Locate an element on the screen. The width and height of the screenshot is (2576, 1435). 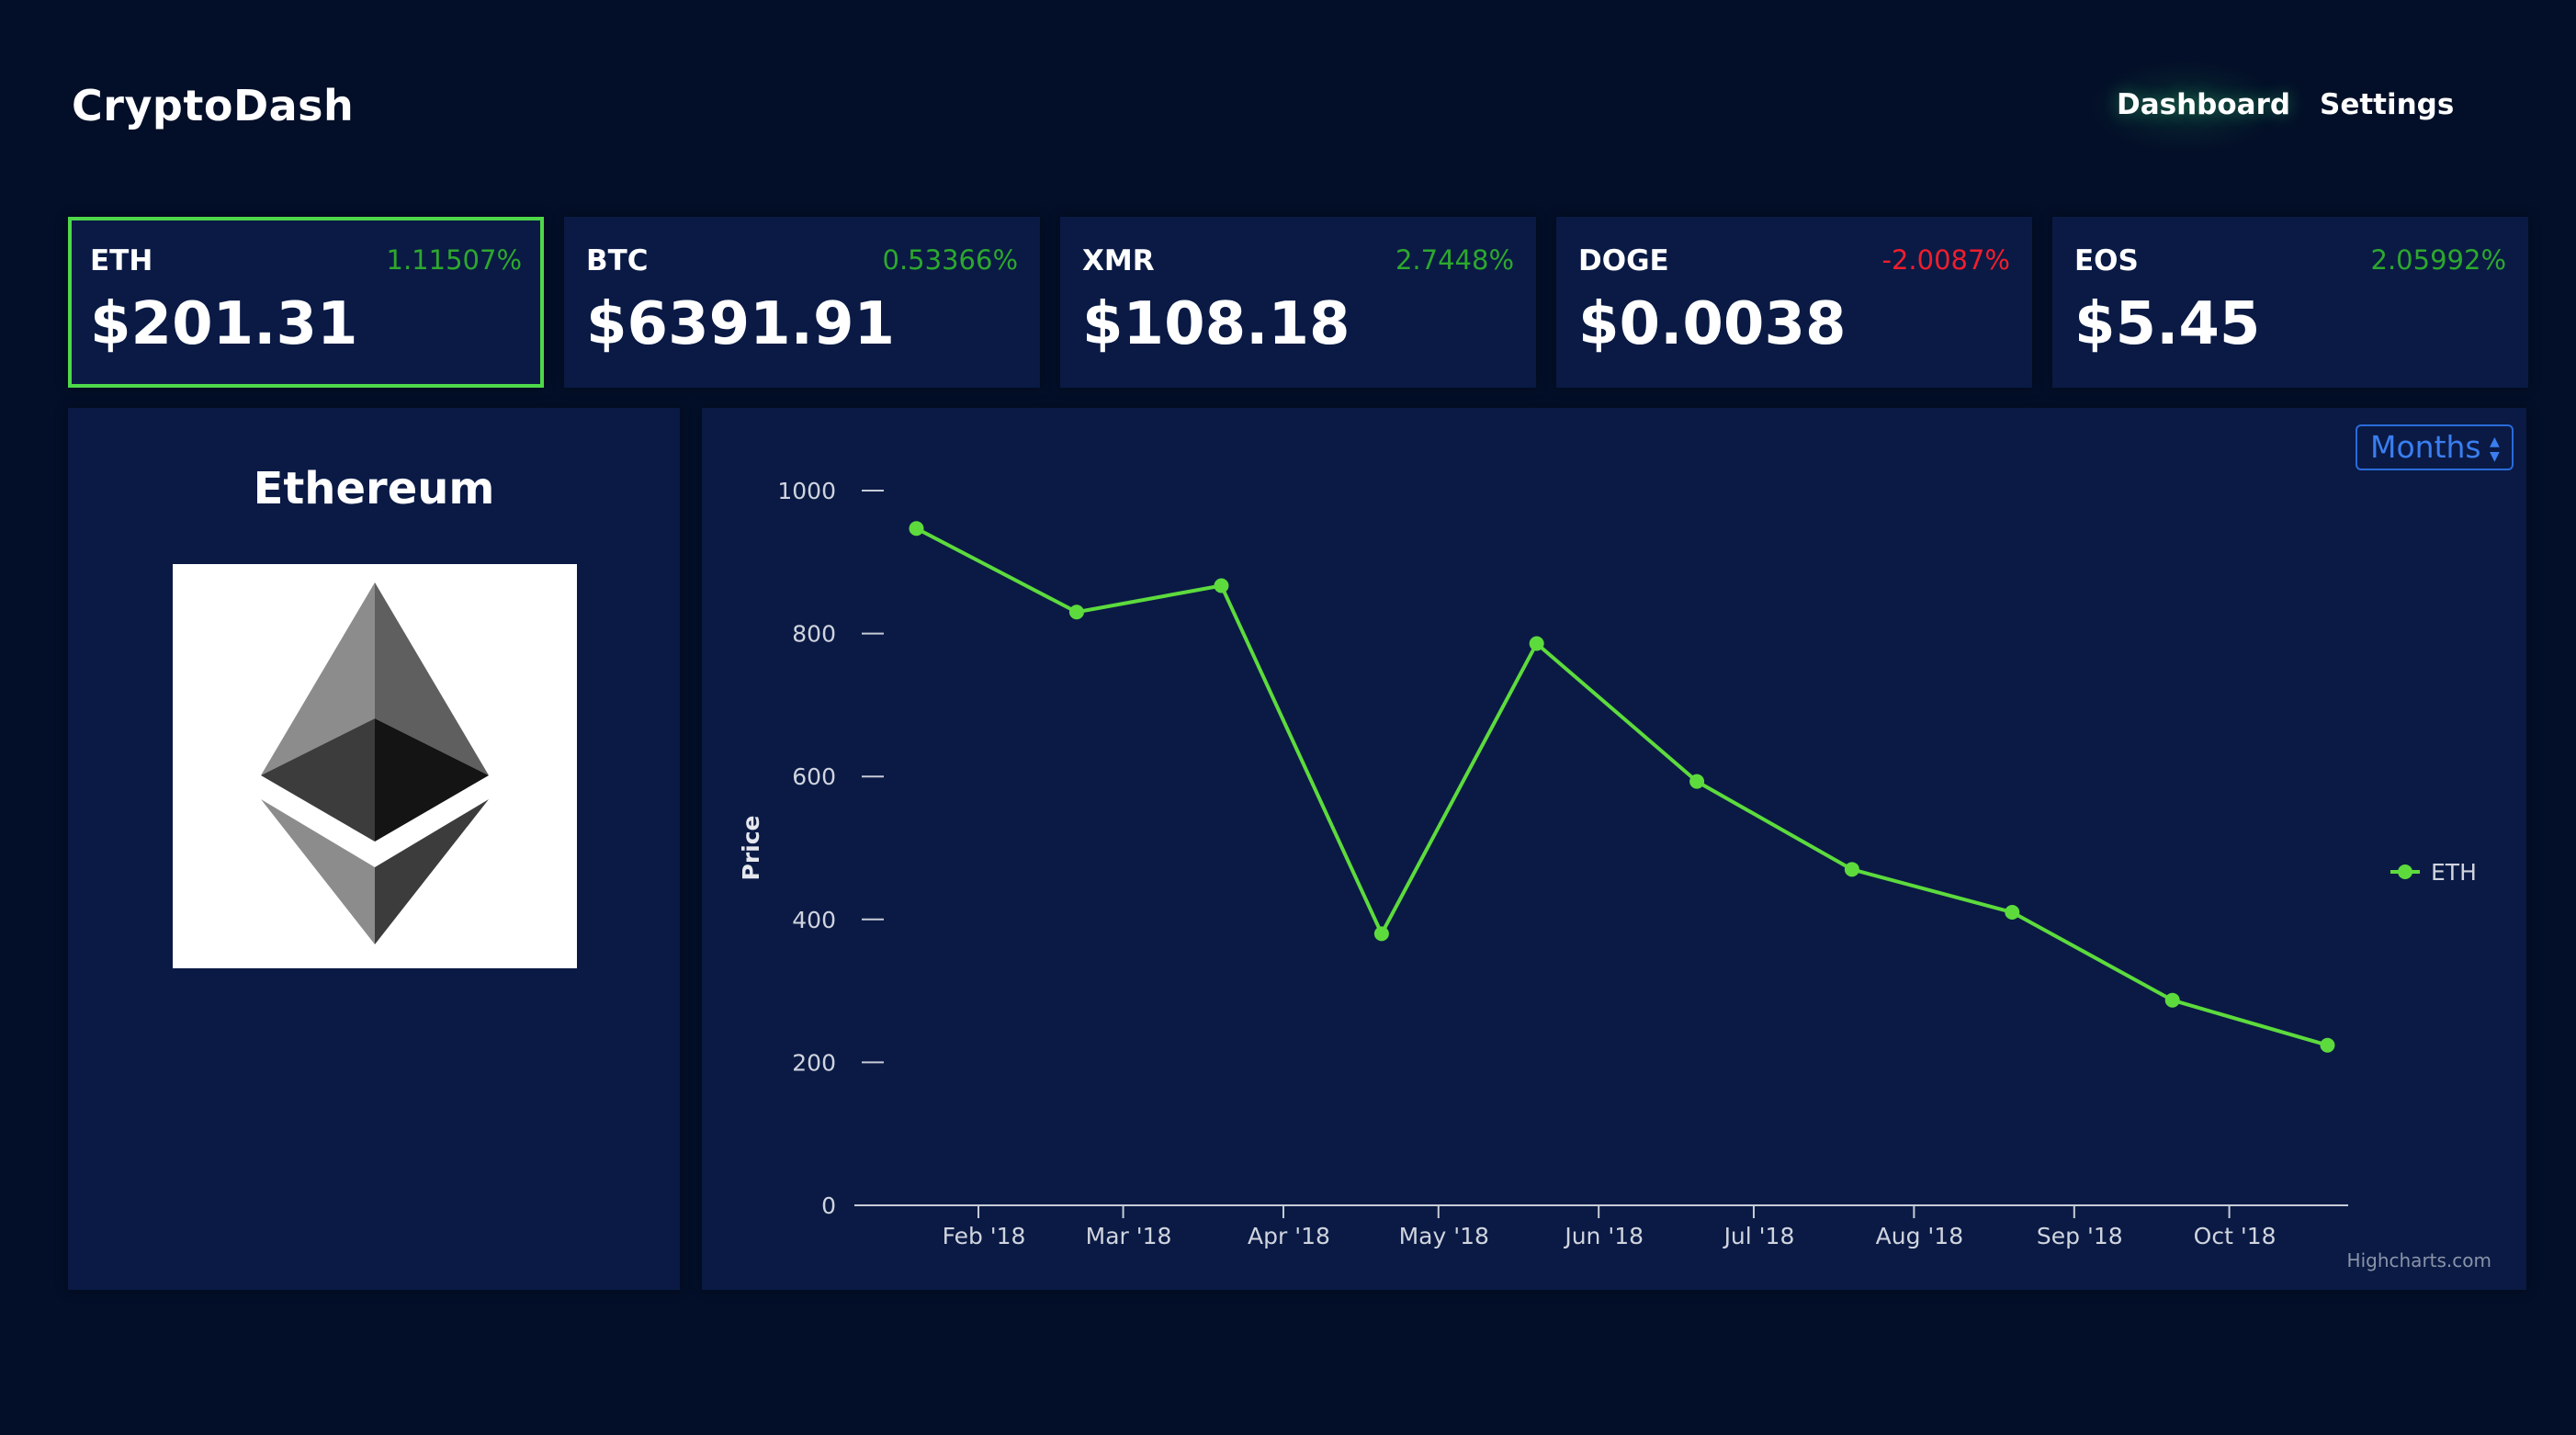
y-tick-label: 1000 is located at coordinates (806, 491).